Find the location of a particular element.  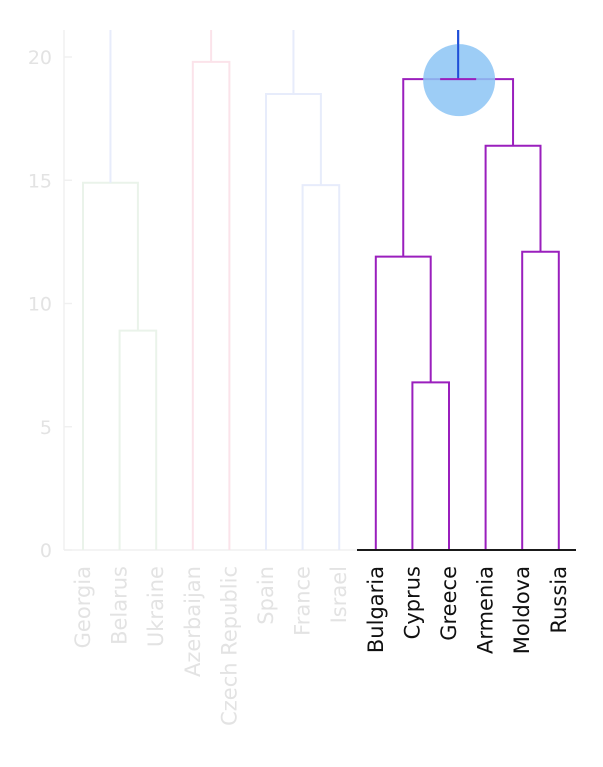

leaf-label-georgia: Georgia is located at coordinates (83, 607).